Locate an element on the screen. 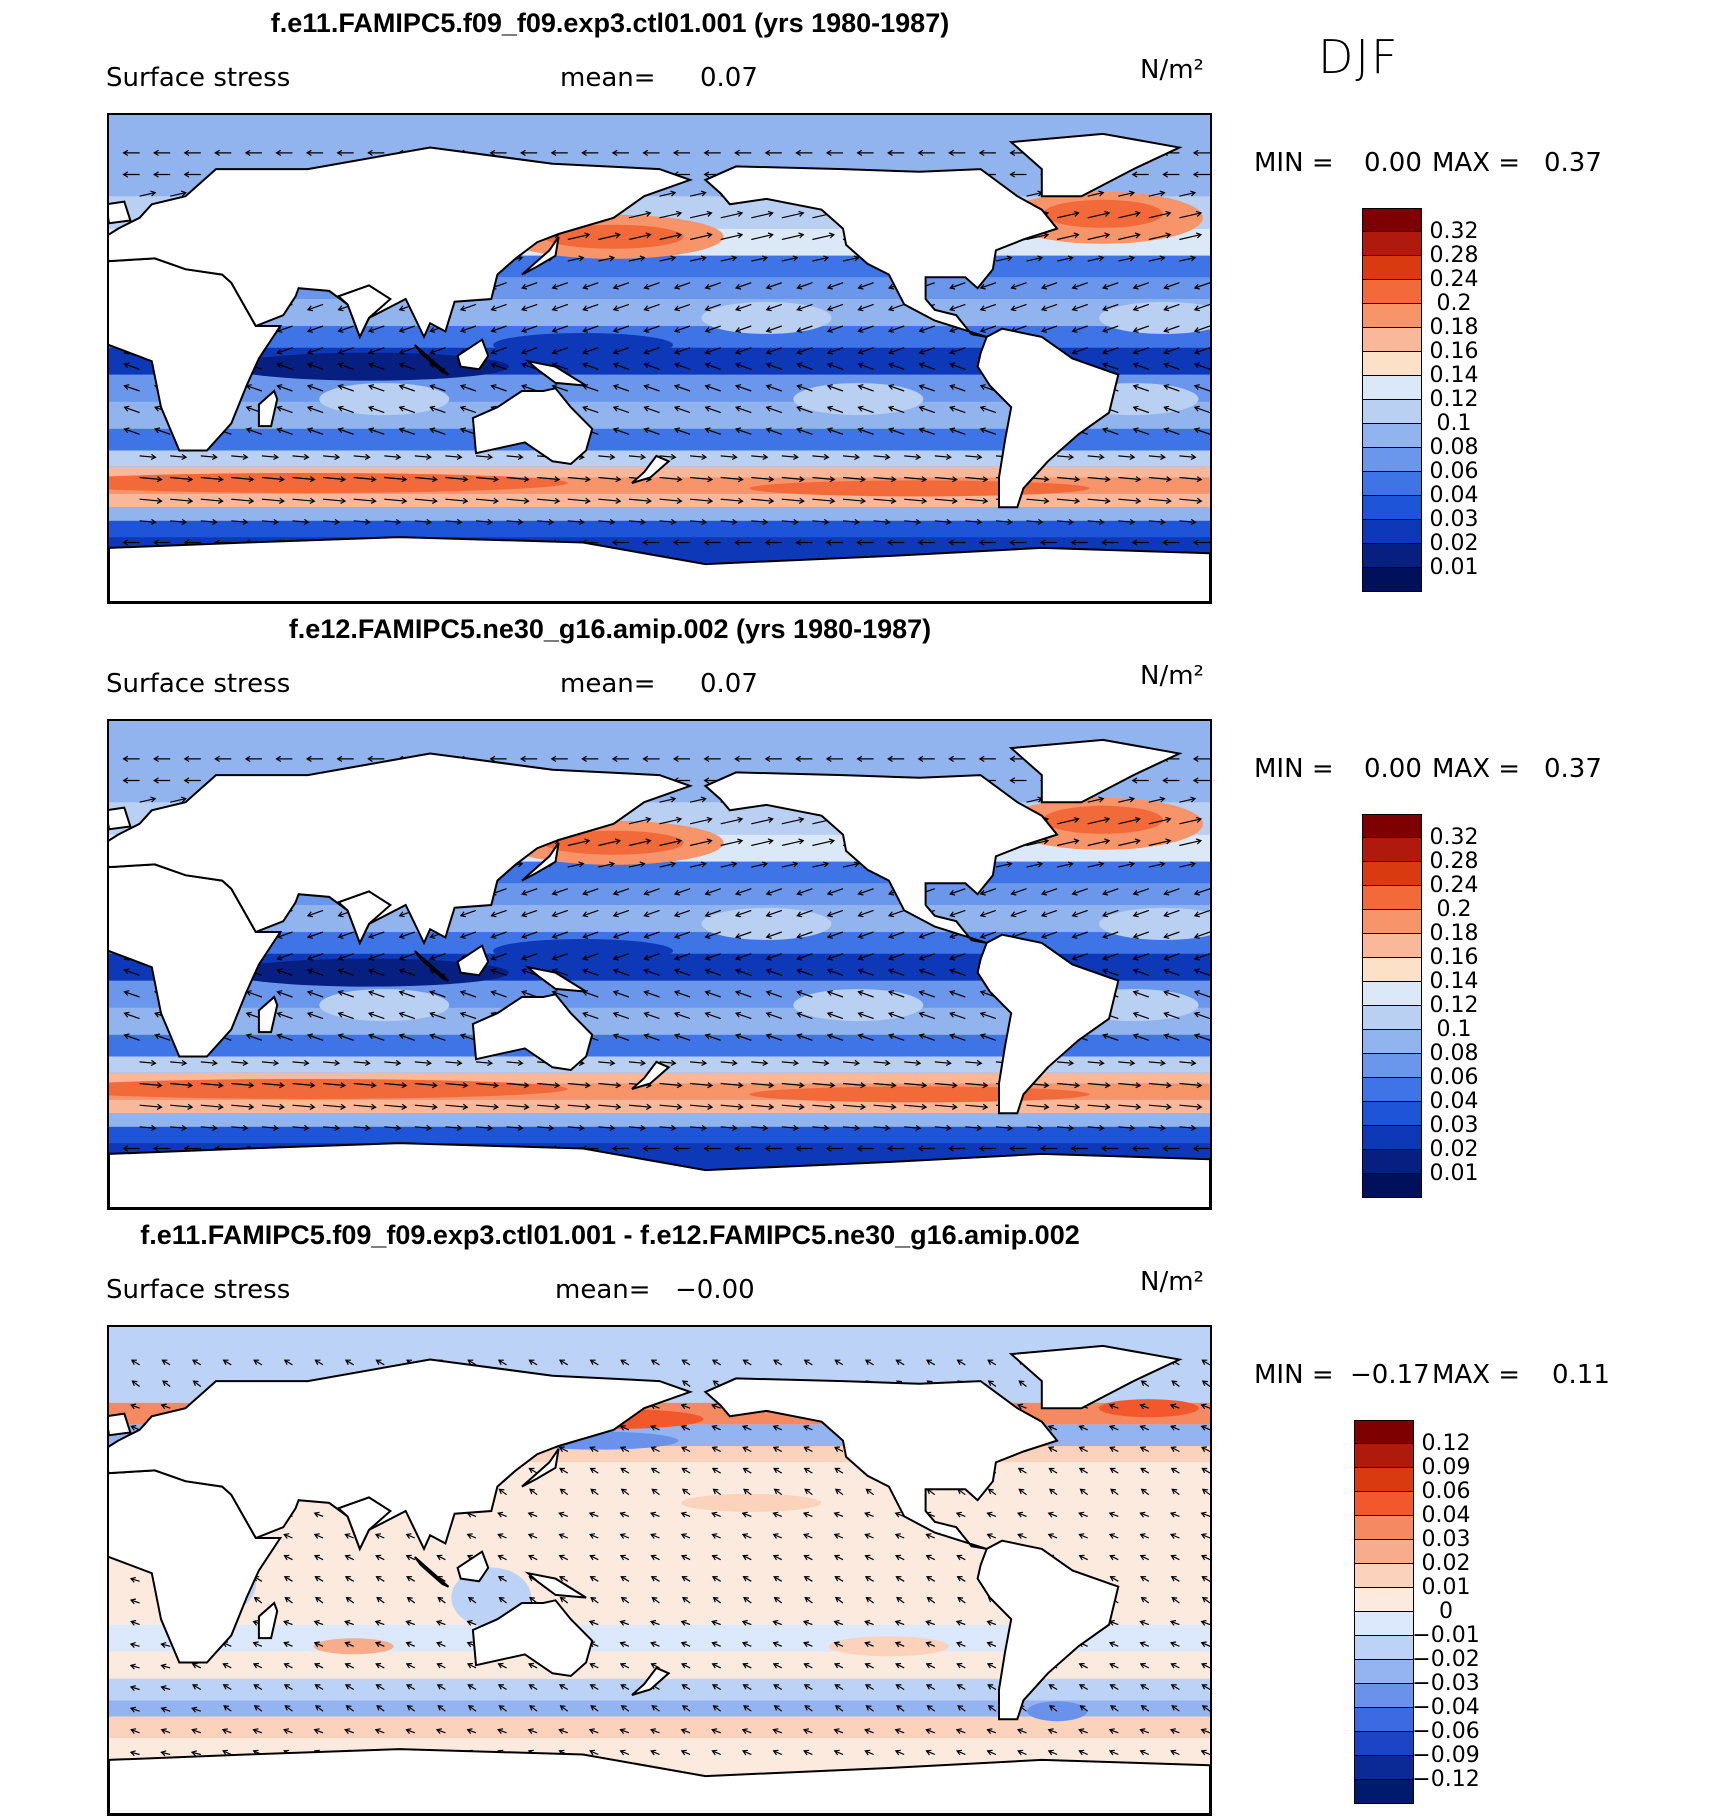  colorbar-tick-label: 0.14 is located at coordinates (1454, 375).